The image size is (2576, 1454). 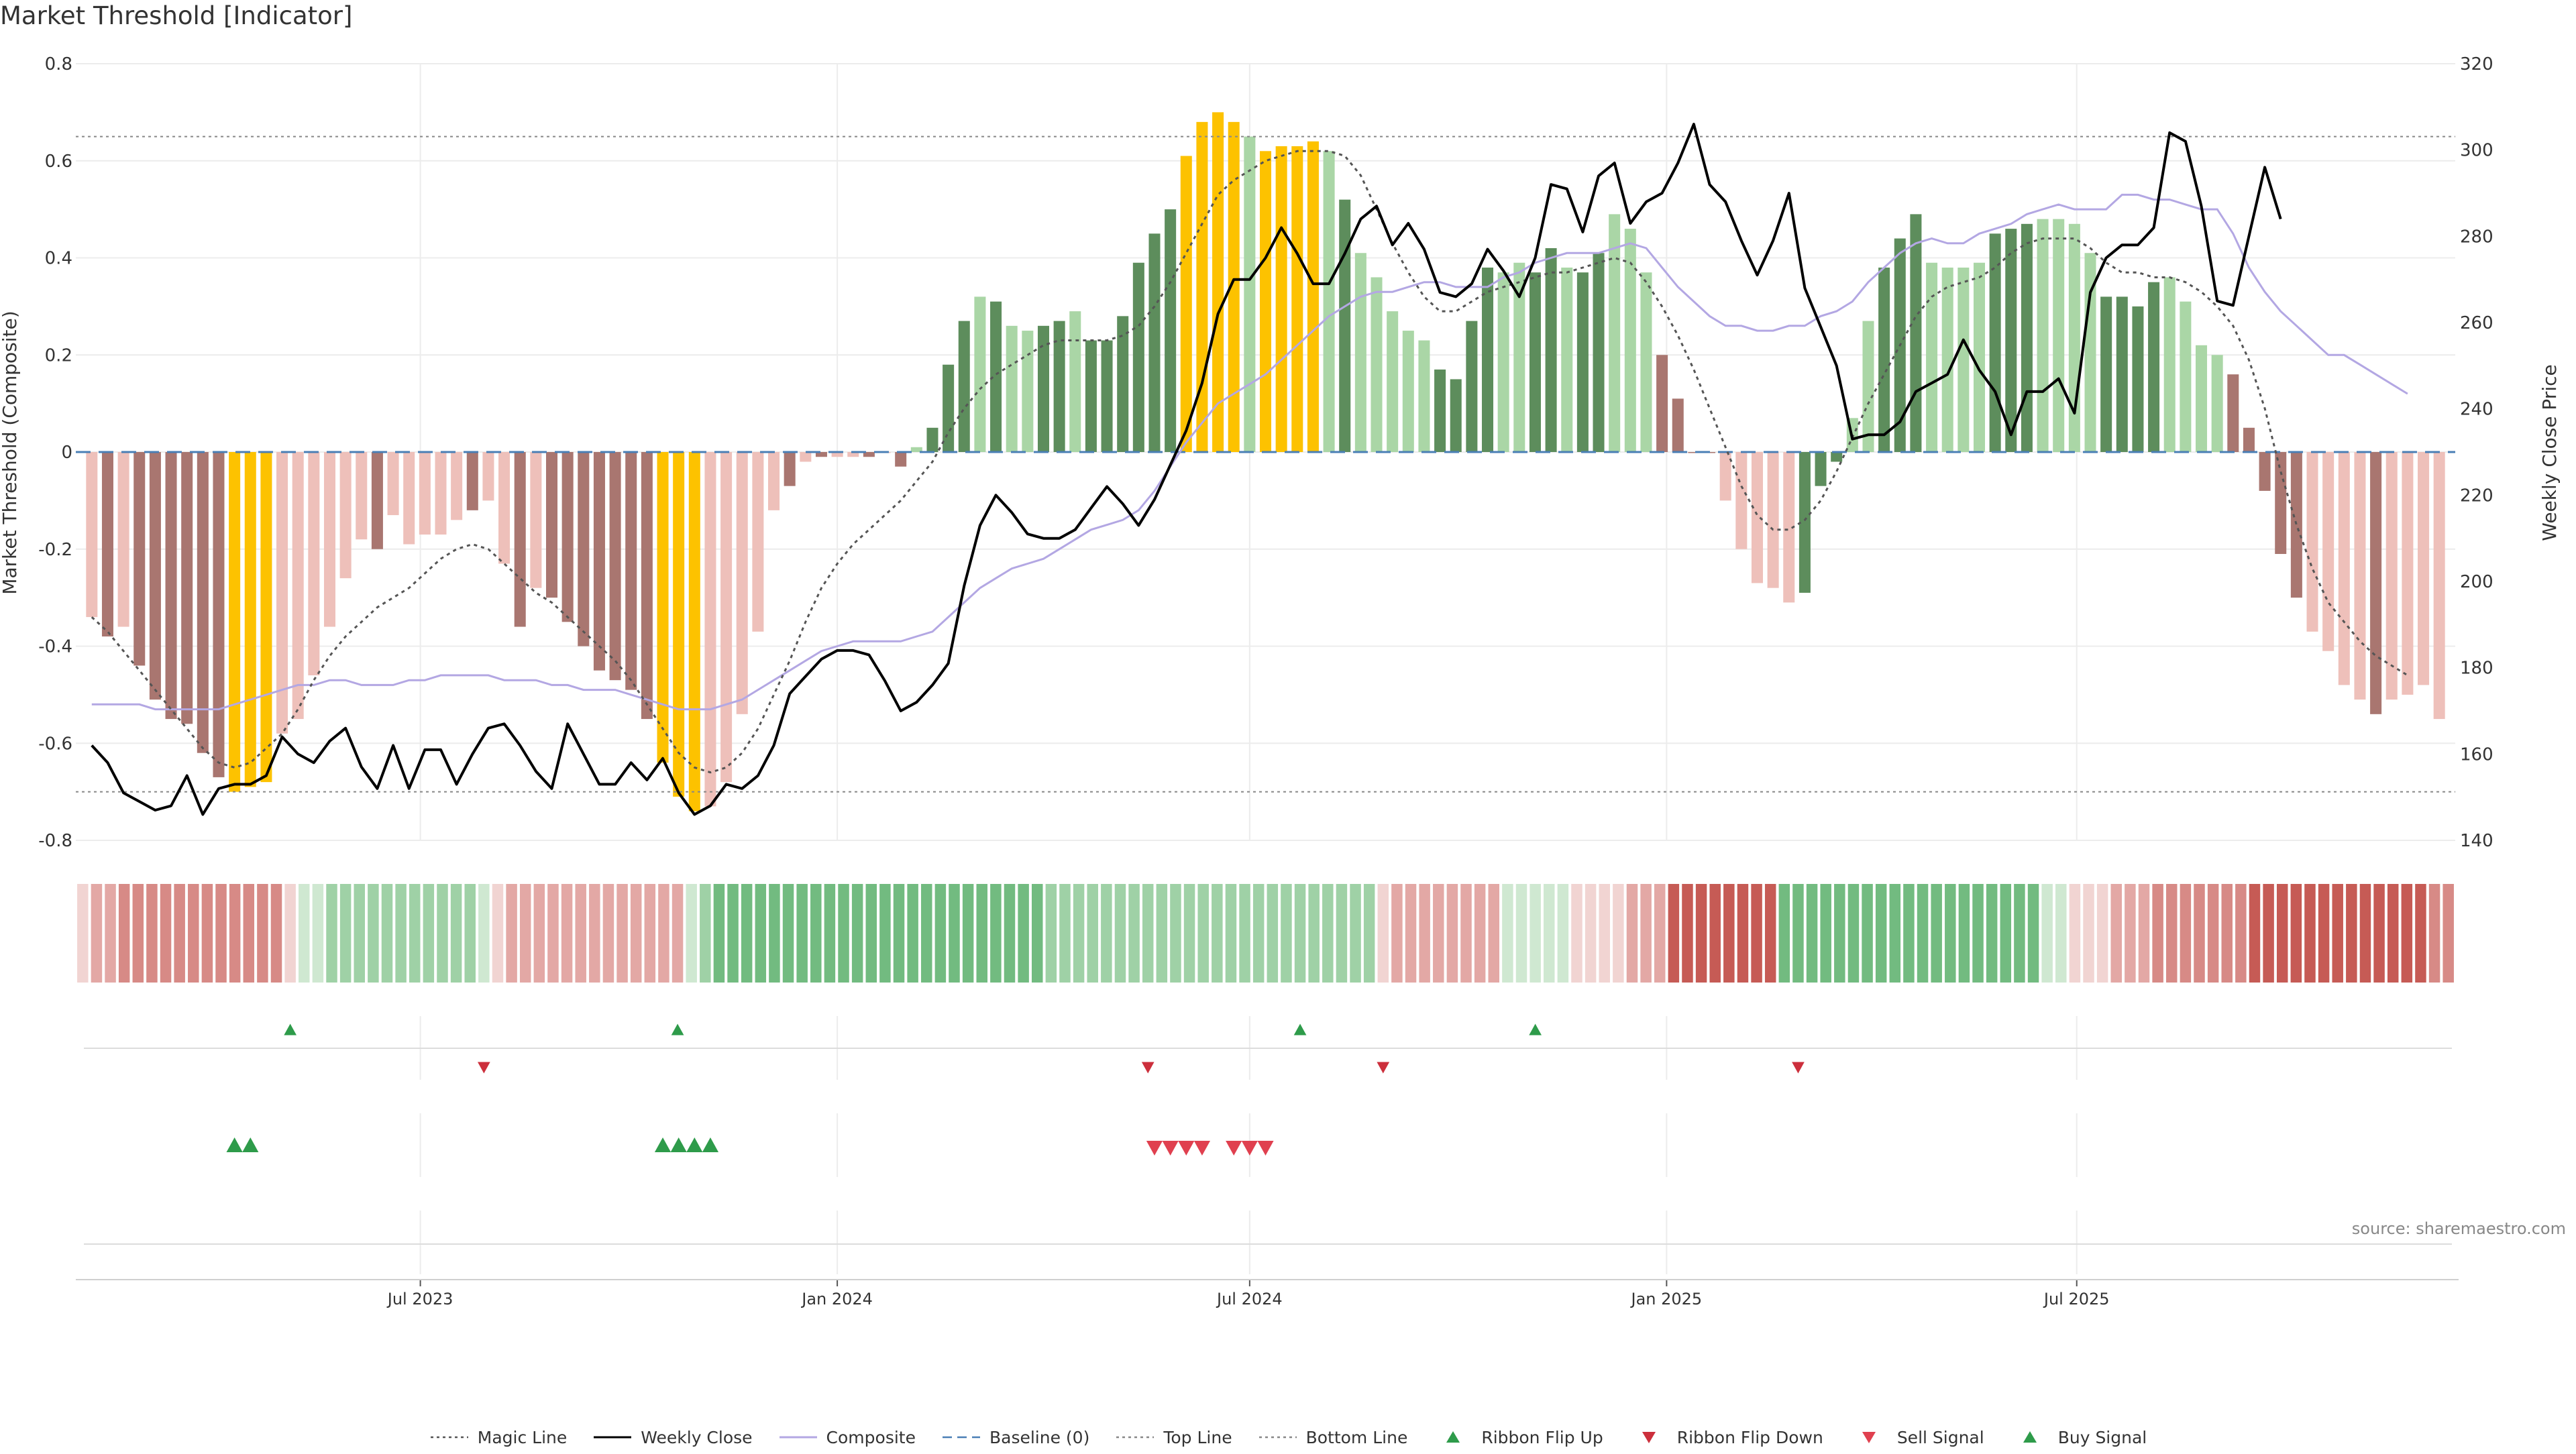 I want to click on legend-item-flip_up: Ribbon Flip Up, so click(x=1518, y=1437).